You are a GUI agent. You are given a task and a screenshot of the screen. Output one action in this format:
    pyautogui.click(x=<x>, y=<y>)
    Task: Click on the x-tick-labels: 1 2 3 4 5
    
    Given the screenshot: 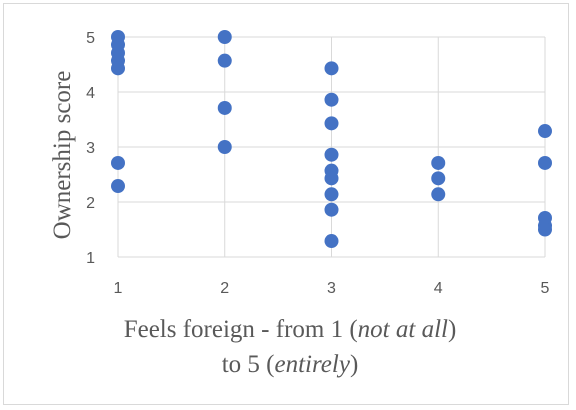 What is the action you would take?
    pyautogui.click(x=332, y=288)
    